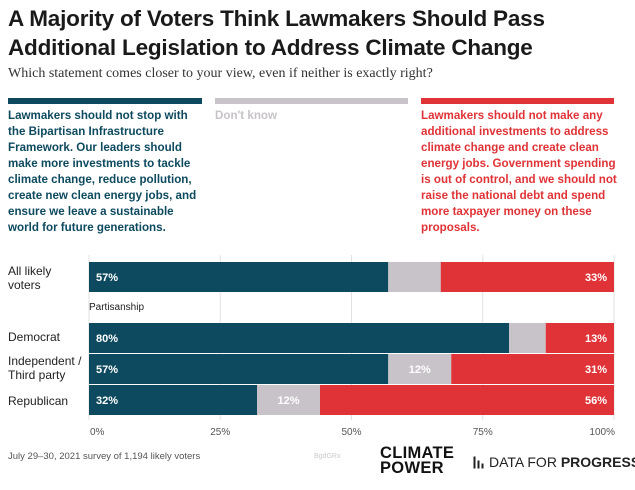  Describe the element at coordinates (97, 432) in the screenshot. I see `x-tick-label: 0%` at that location.